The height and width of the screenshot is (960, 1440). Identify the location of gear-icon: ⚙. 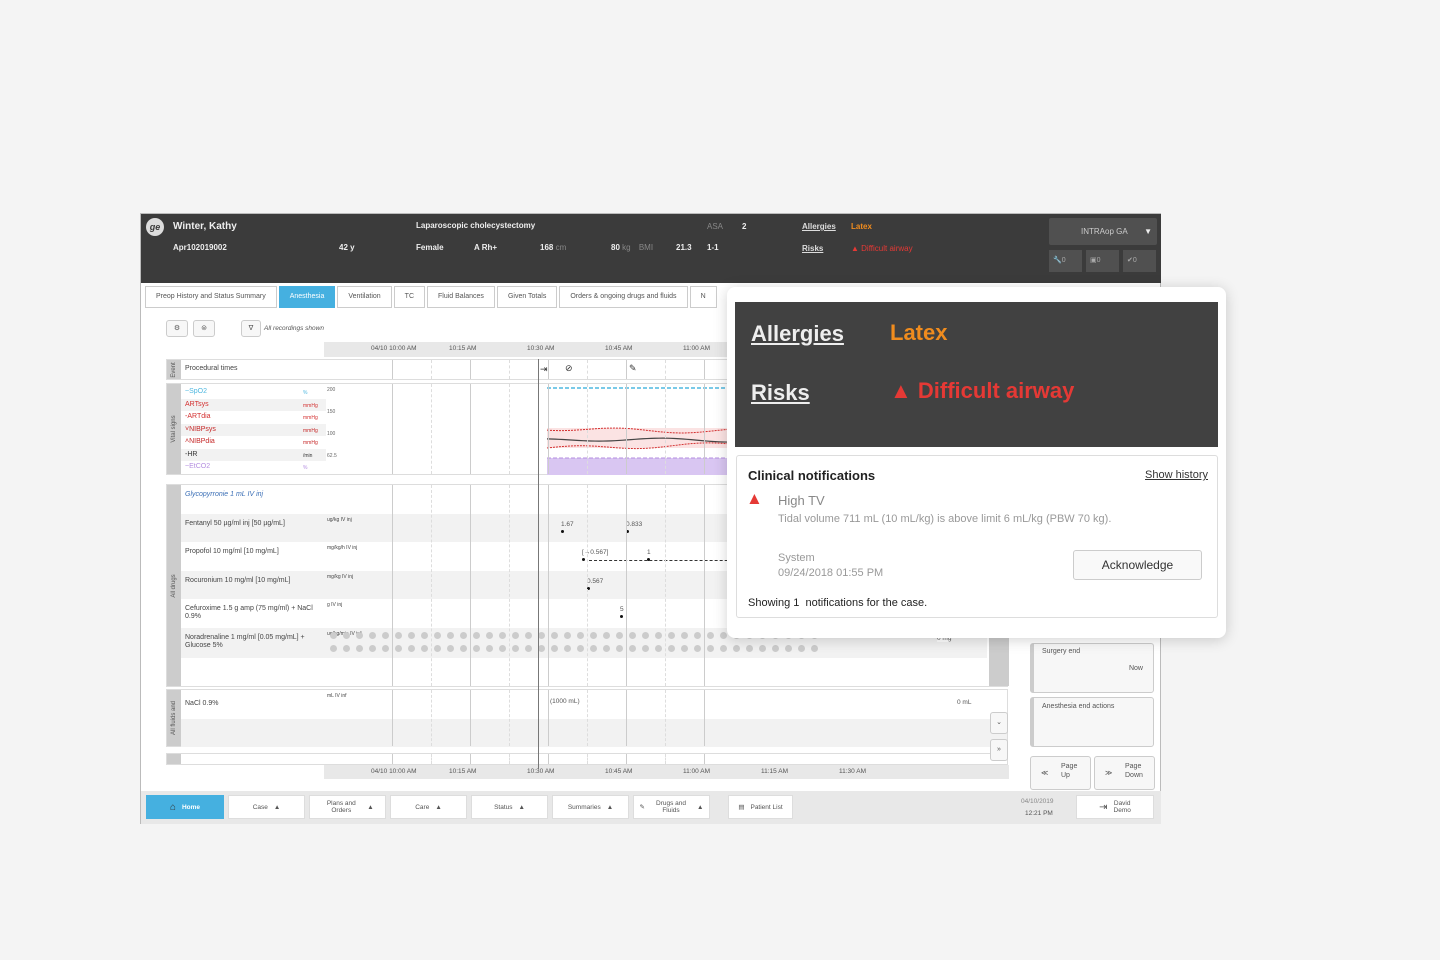
(177, 328).